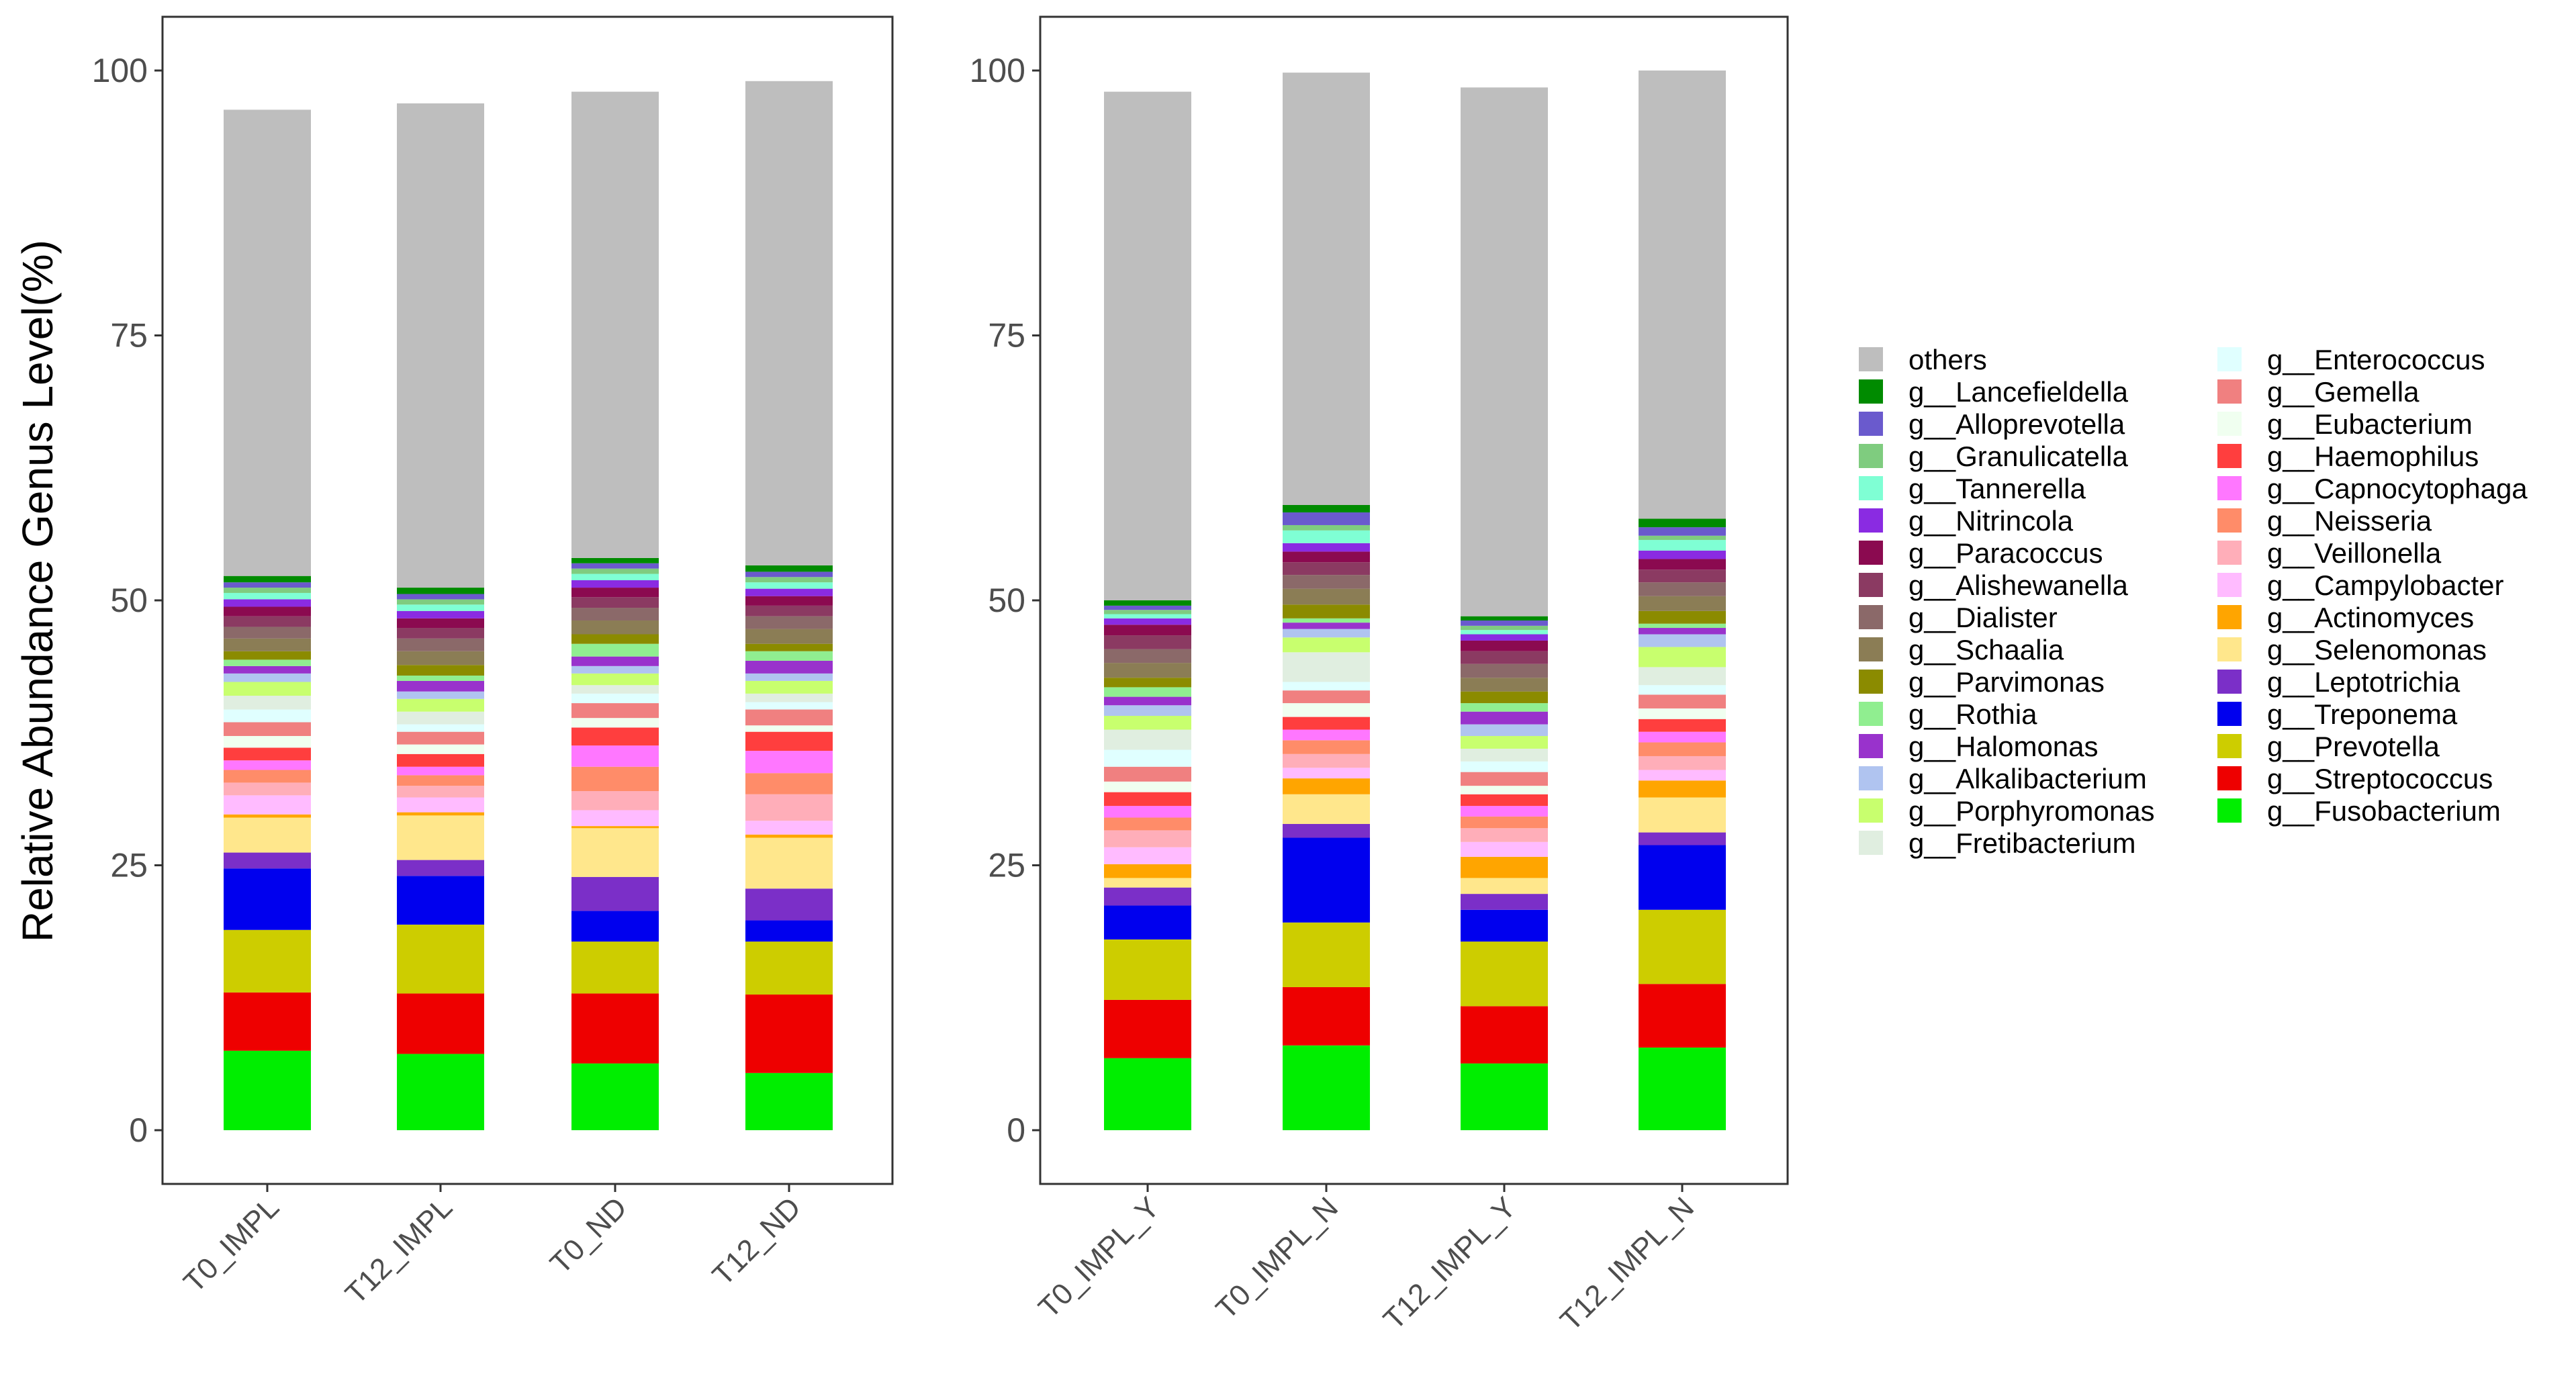  Describe the element at coordinates (789, 574) in the screenshot. I see `bar-segment-alloprevotella` at that location.